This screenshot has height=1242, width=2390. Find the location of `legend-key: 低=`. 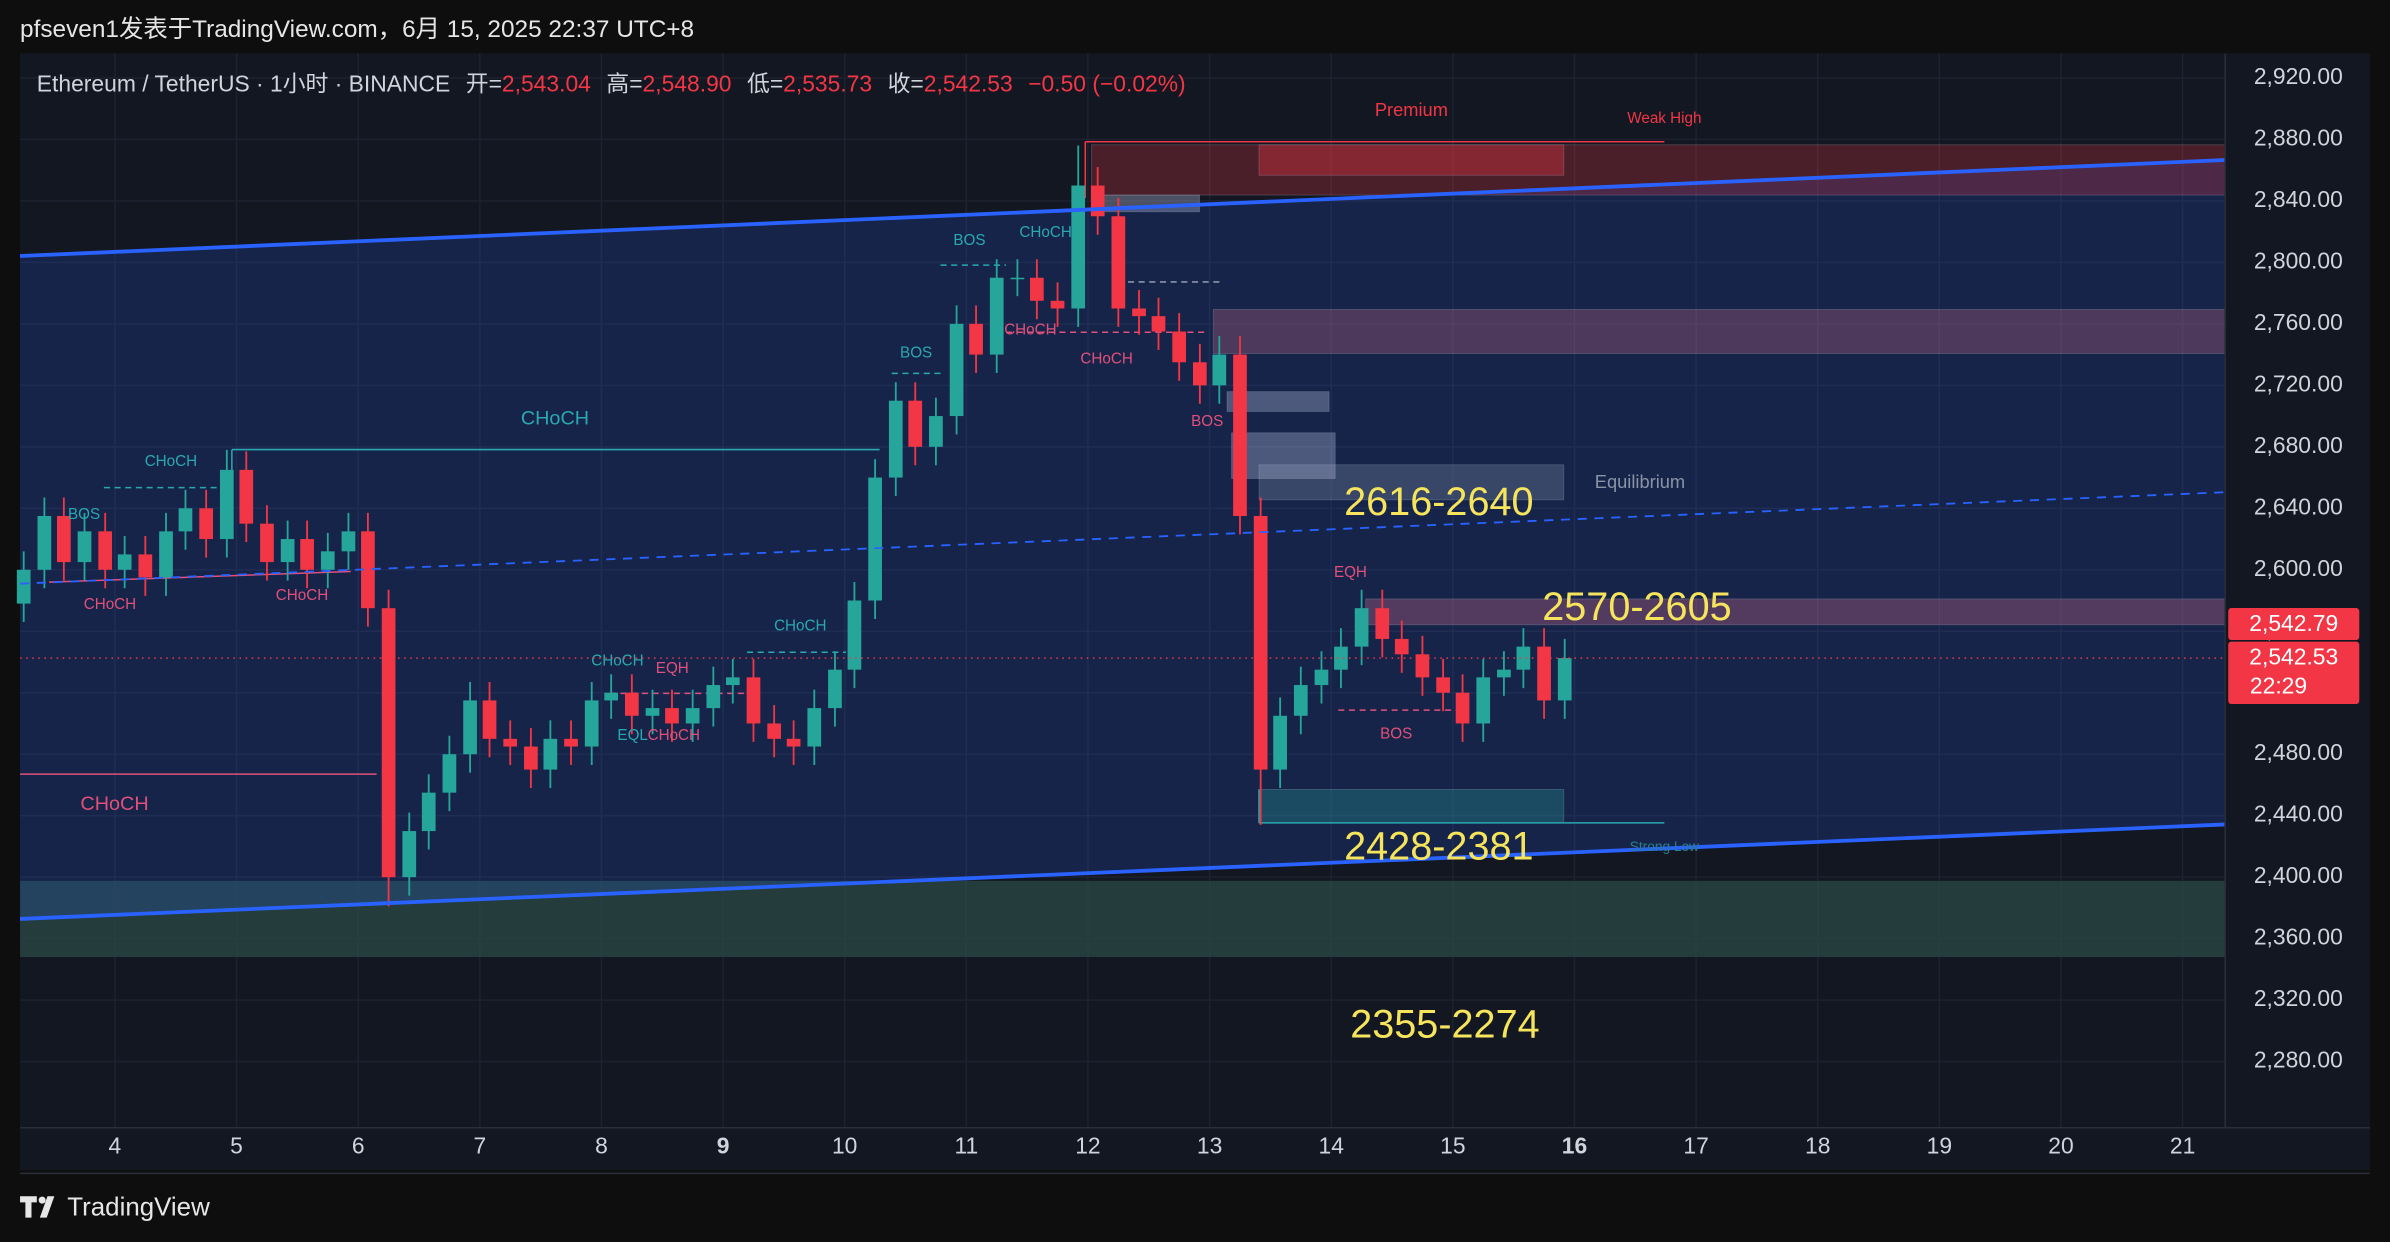

legend-key: 低= is located at coordinates (765, 83).